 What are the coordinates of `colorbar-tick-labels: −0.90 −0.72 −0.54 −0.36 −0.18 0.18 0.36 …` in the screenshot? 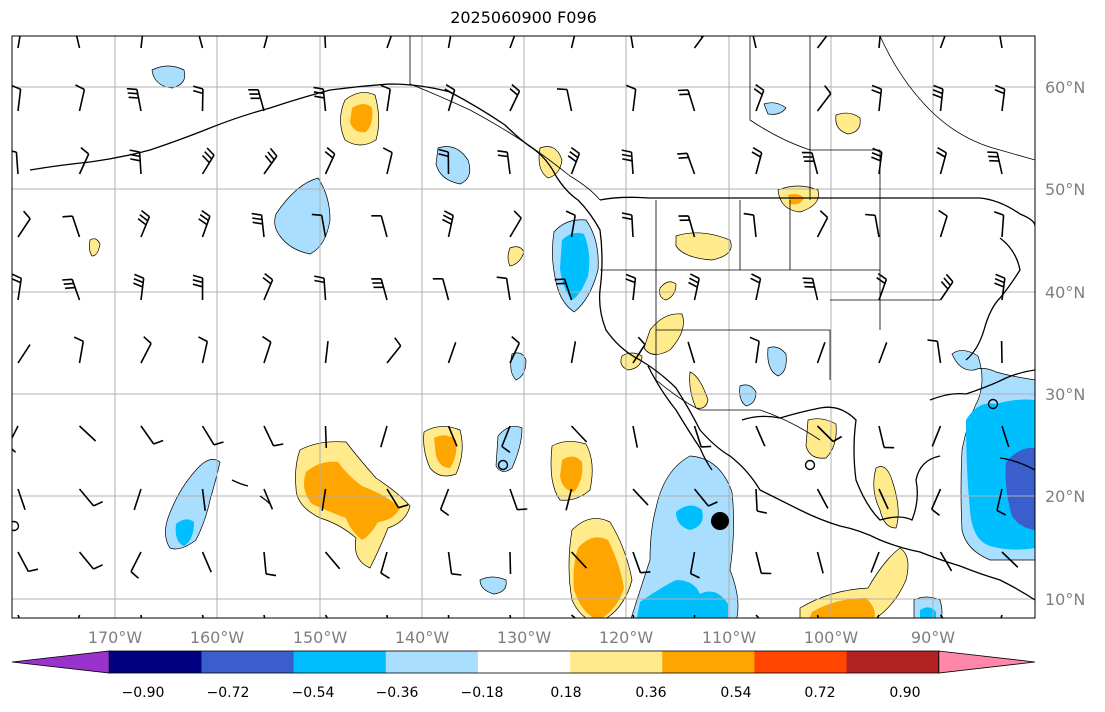 It's located at (521, 693).